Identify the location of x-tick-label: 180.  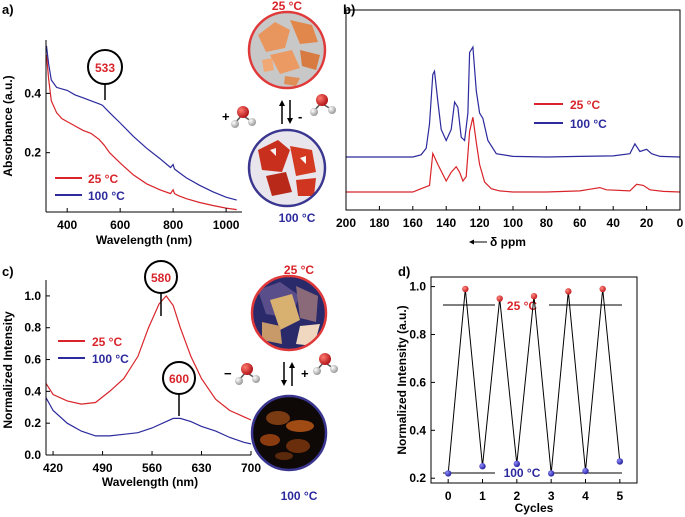
(379, 223).